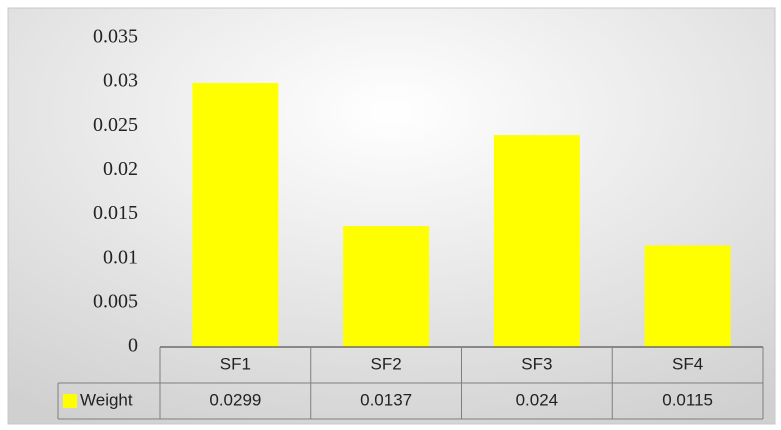 This screenshot has width=781, height=430. Describe the element at coordinates (115, 301) in the screenshot. I see `y-tick-label: 0.005` at that location.